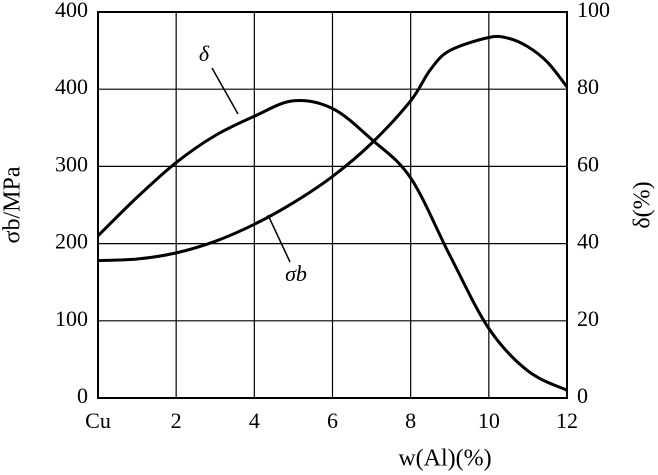 This screenshot has height=475, width=658. What do you see at coordinates (176, 420) in the screenshot?
I see `x-tick-label: 2` at bounding box center [176, 420].